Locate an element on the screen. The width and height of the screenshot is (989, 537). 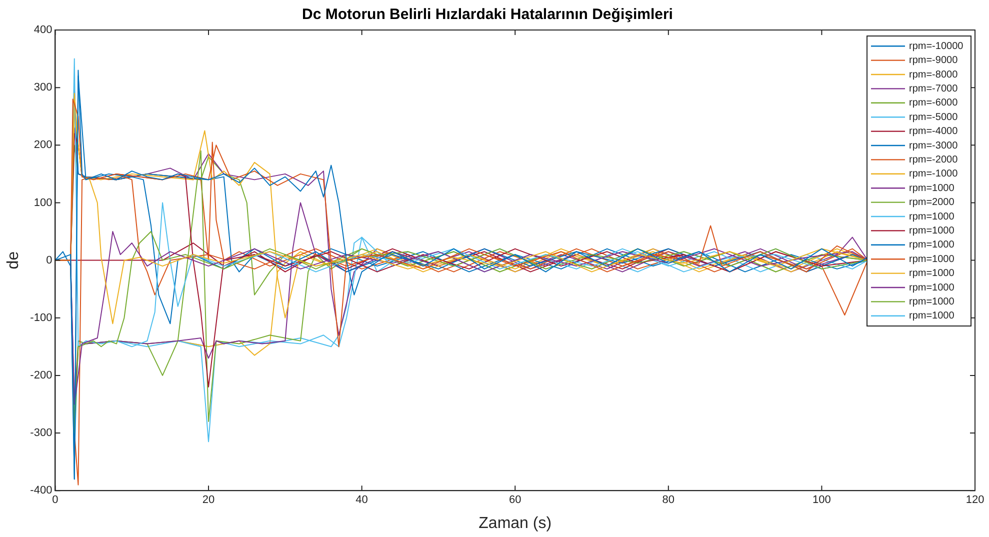
y-tick-label: -400 is located at coordinates (41, 490).